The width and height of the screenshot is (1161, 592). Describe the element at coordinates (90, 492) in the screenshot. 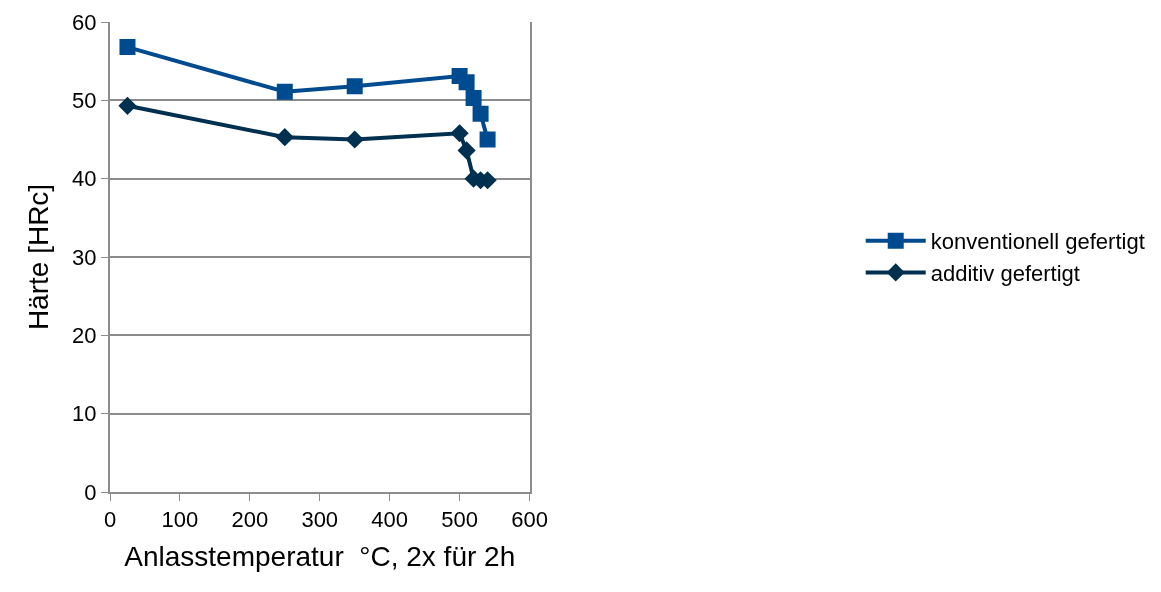

I see `y-tick-label: 0` at that location.